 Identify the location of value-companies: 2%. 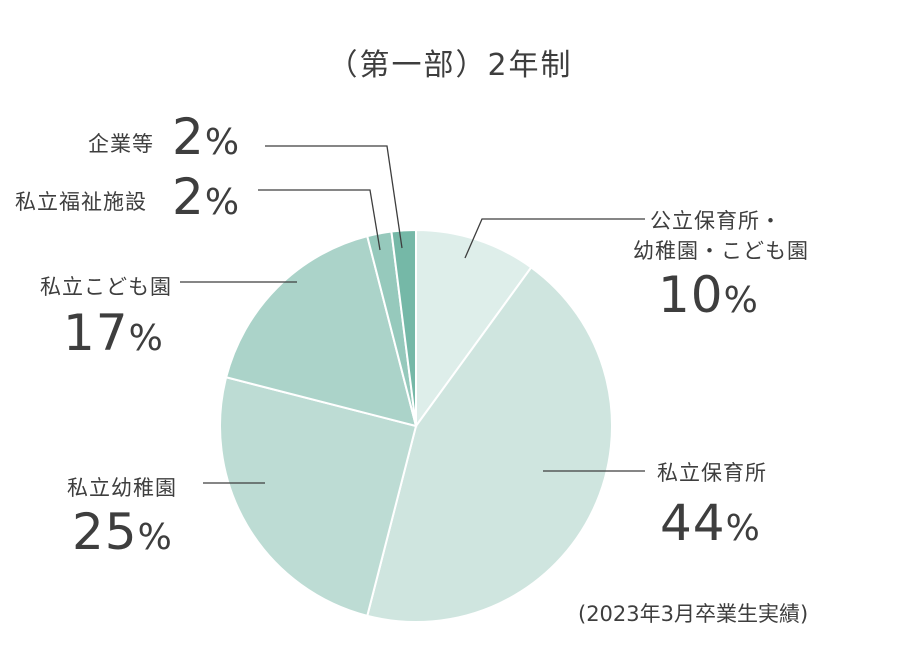
(206, 137).